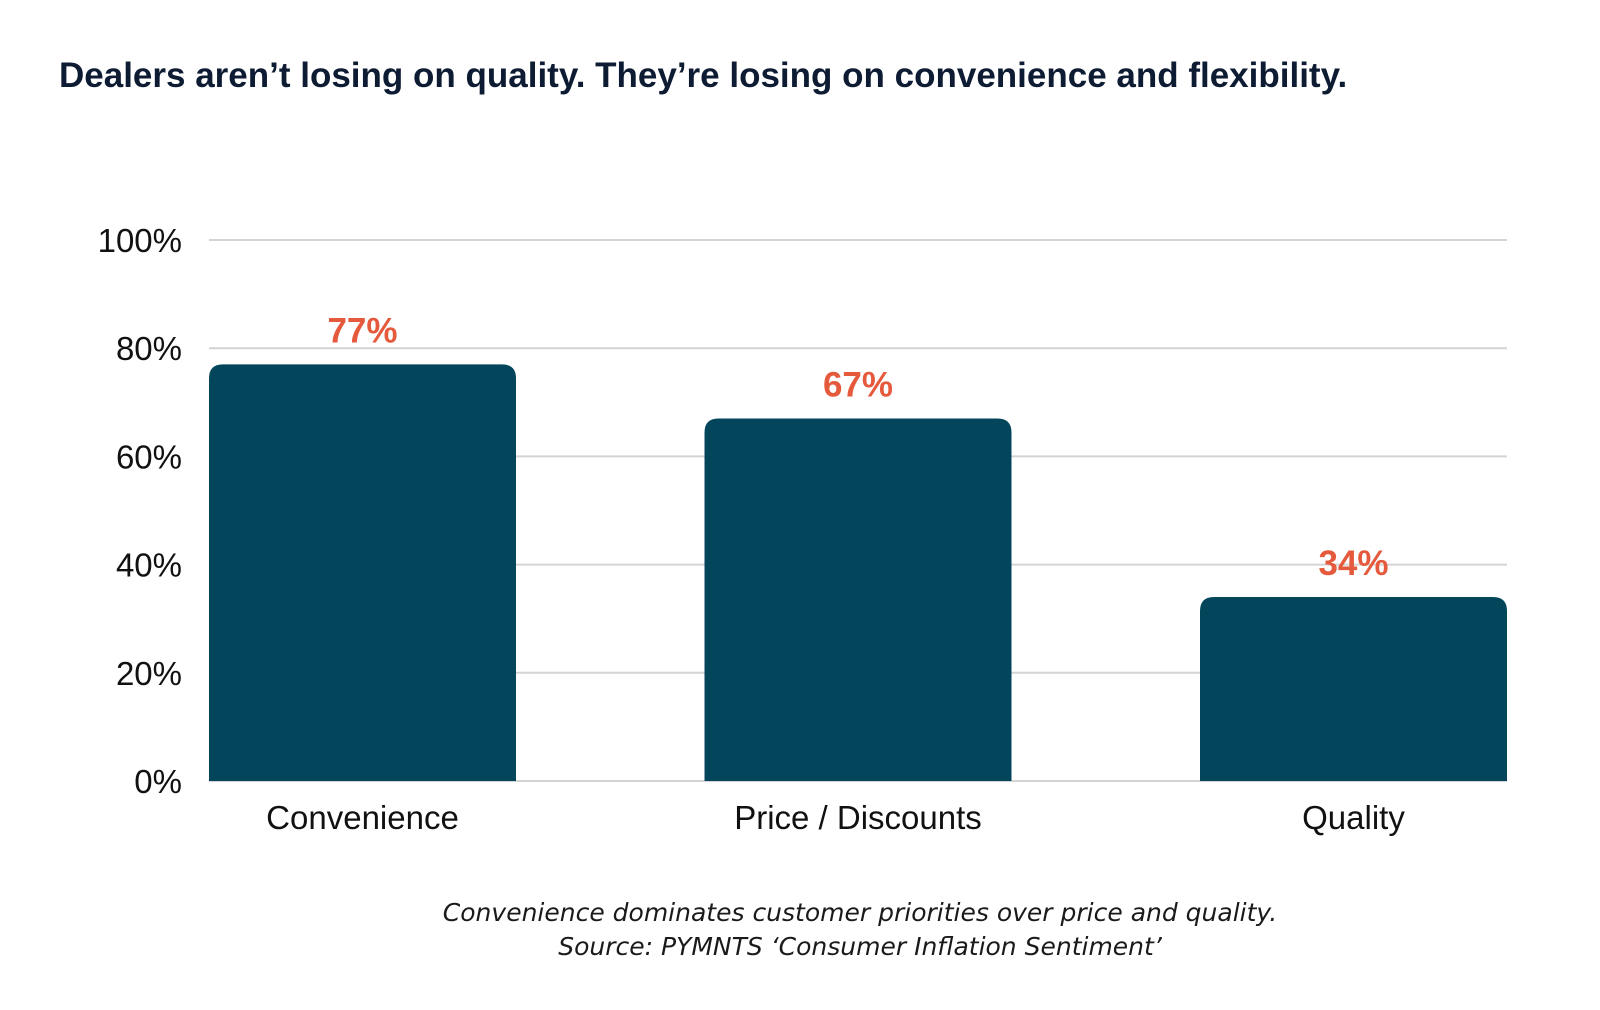  What do you see at coordinates (149, 348) in the screenshot?
I see `y-tick-label: 80%` at bounding box center [149, 348].